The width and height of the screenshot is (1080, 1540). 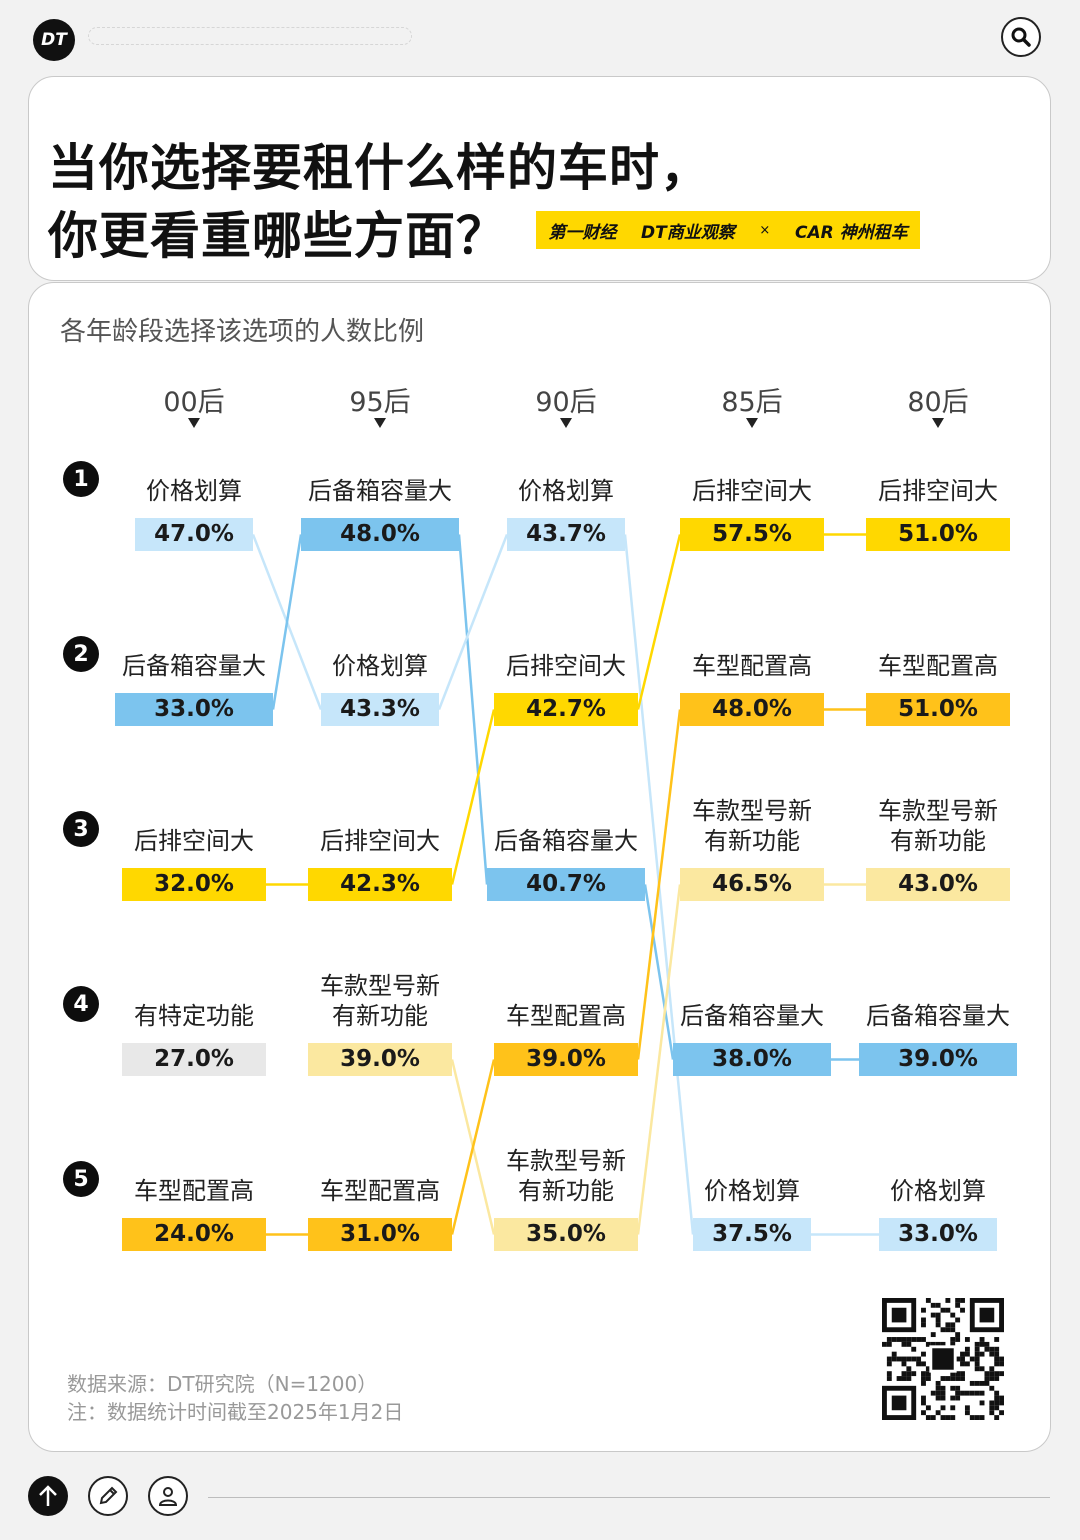 I want to click on user-icon, so click(x=168, y=1496).